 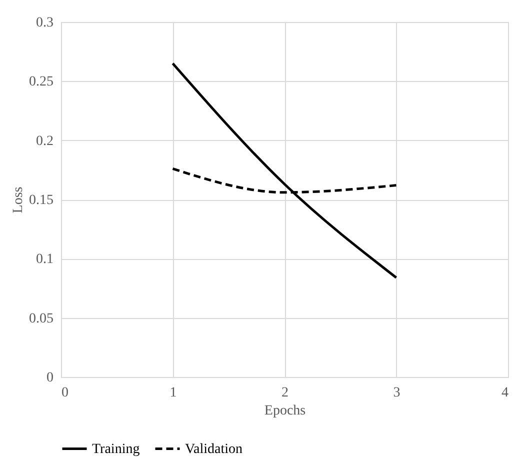 What do you see at coordinates (285, 411) in the screenshot?
I see `x-axis-title: Epochs` at bounding box center [285, 411].